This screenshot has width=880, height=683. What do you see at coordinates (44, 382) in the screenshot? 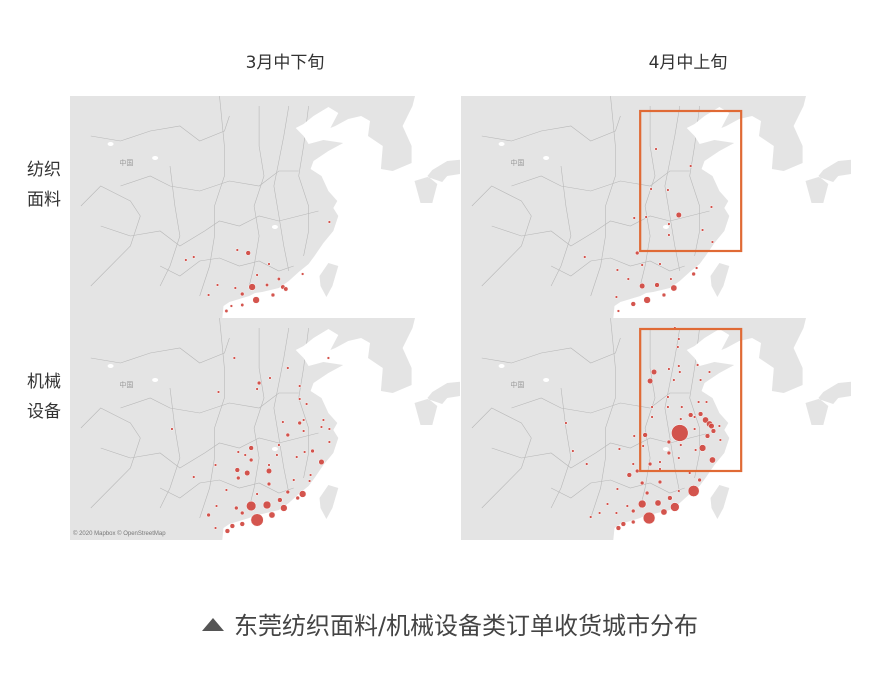
I see `row-label-machinery-line1: 机械` at bounding box center [44, 382].